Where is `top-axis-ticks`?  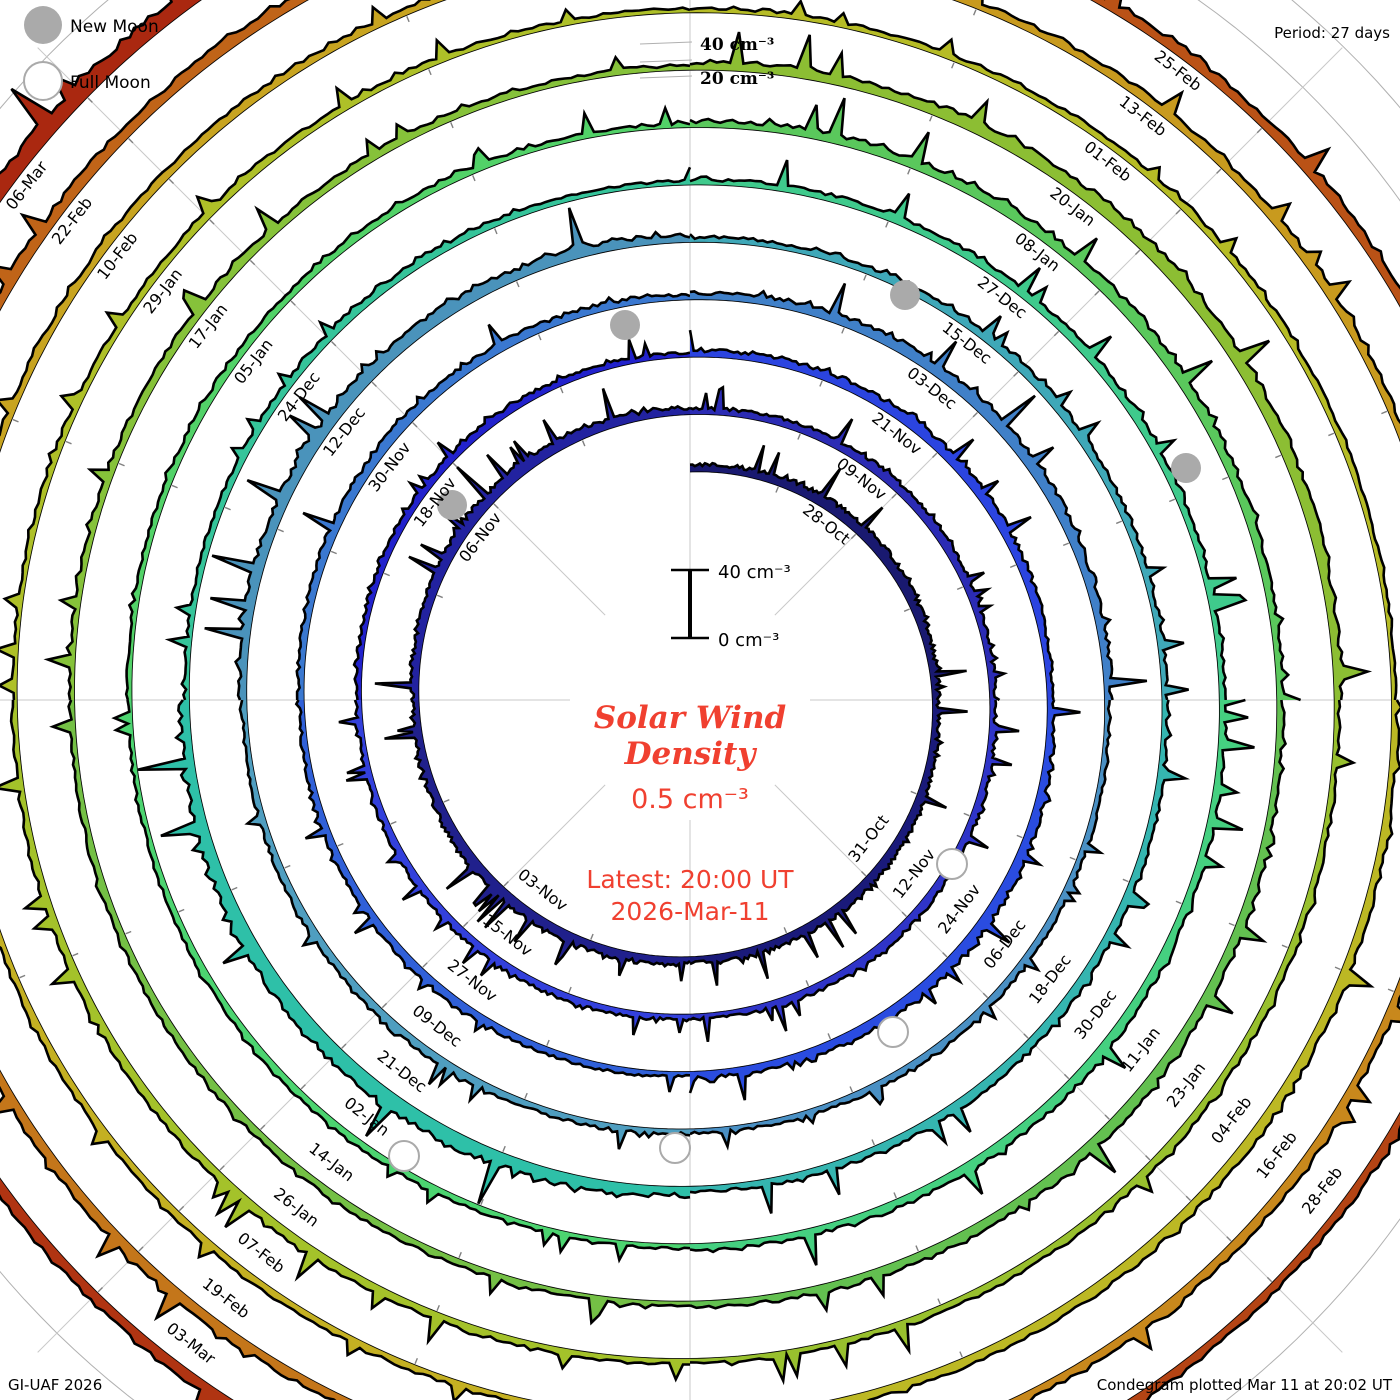 top-axis-ticks is located at coordinates (666, 60).